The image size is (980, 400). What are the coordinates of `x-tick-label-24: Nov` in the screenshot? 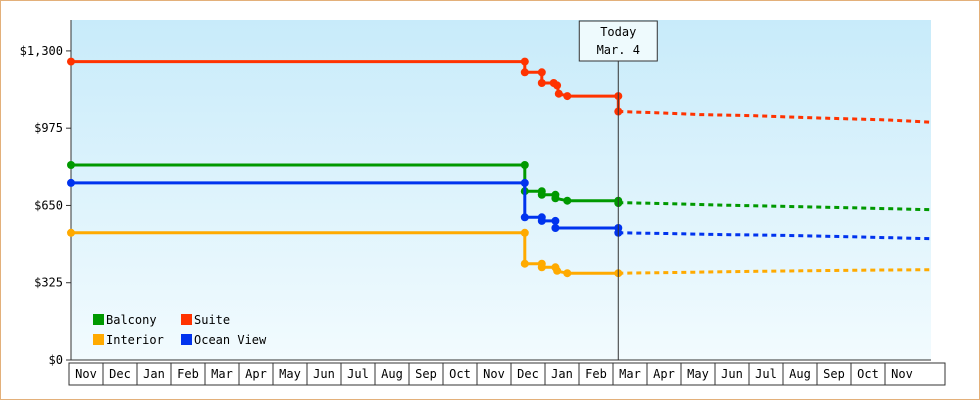 It's located at (902, 374).